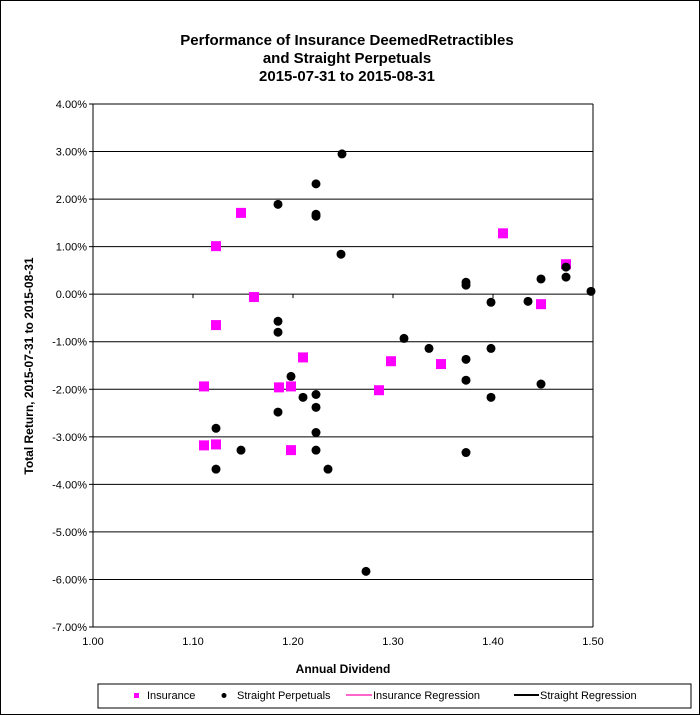 This screenshot has height=715, width=700. I want to click on y-tick-label: 3.00%, so click(71, 153).